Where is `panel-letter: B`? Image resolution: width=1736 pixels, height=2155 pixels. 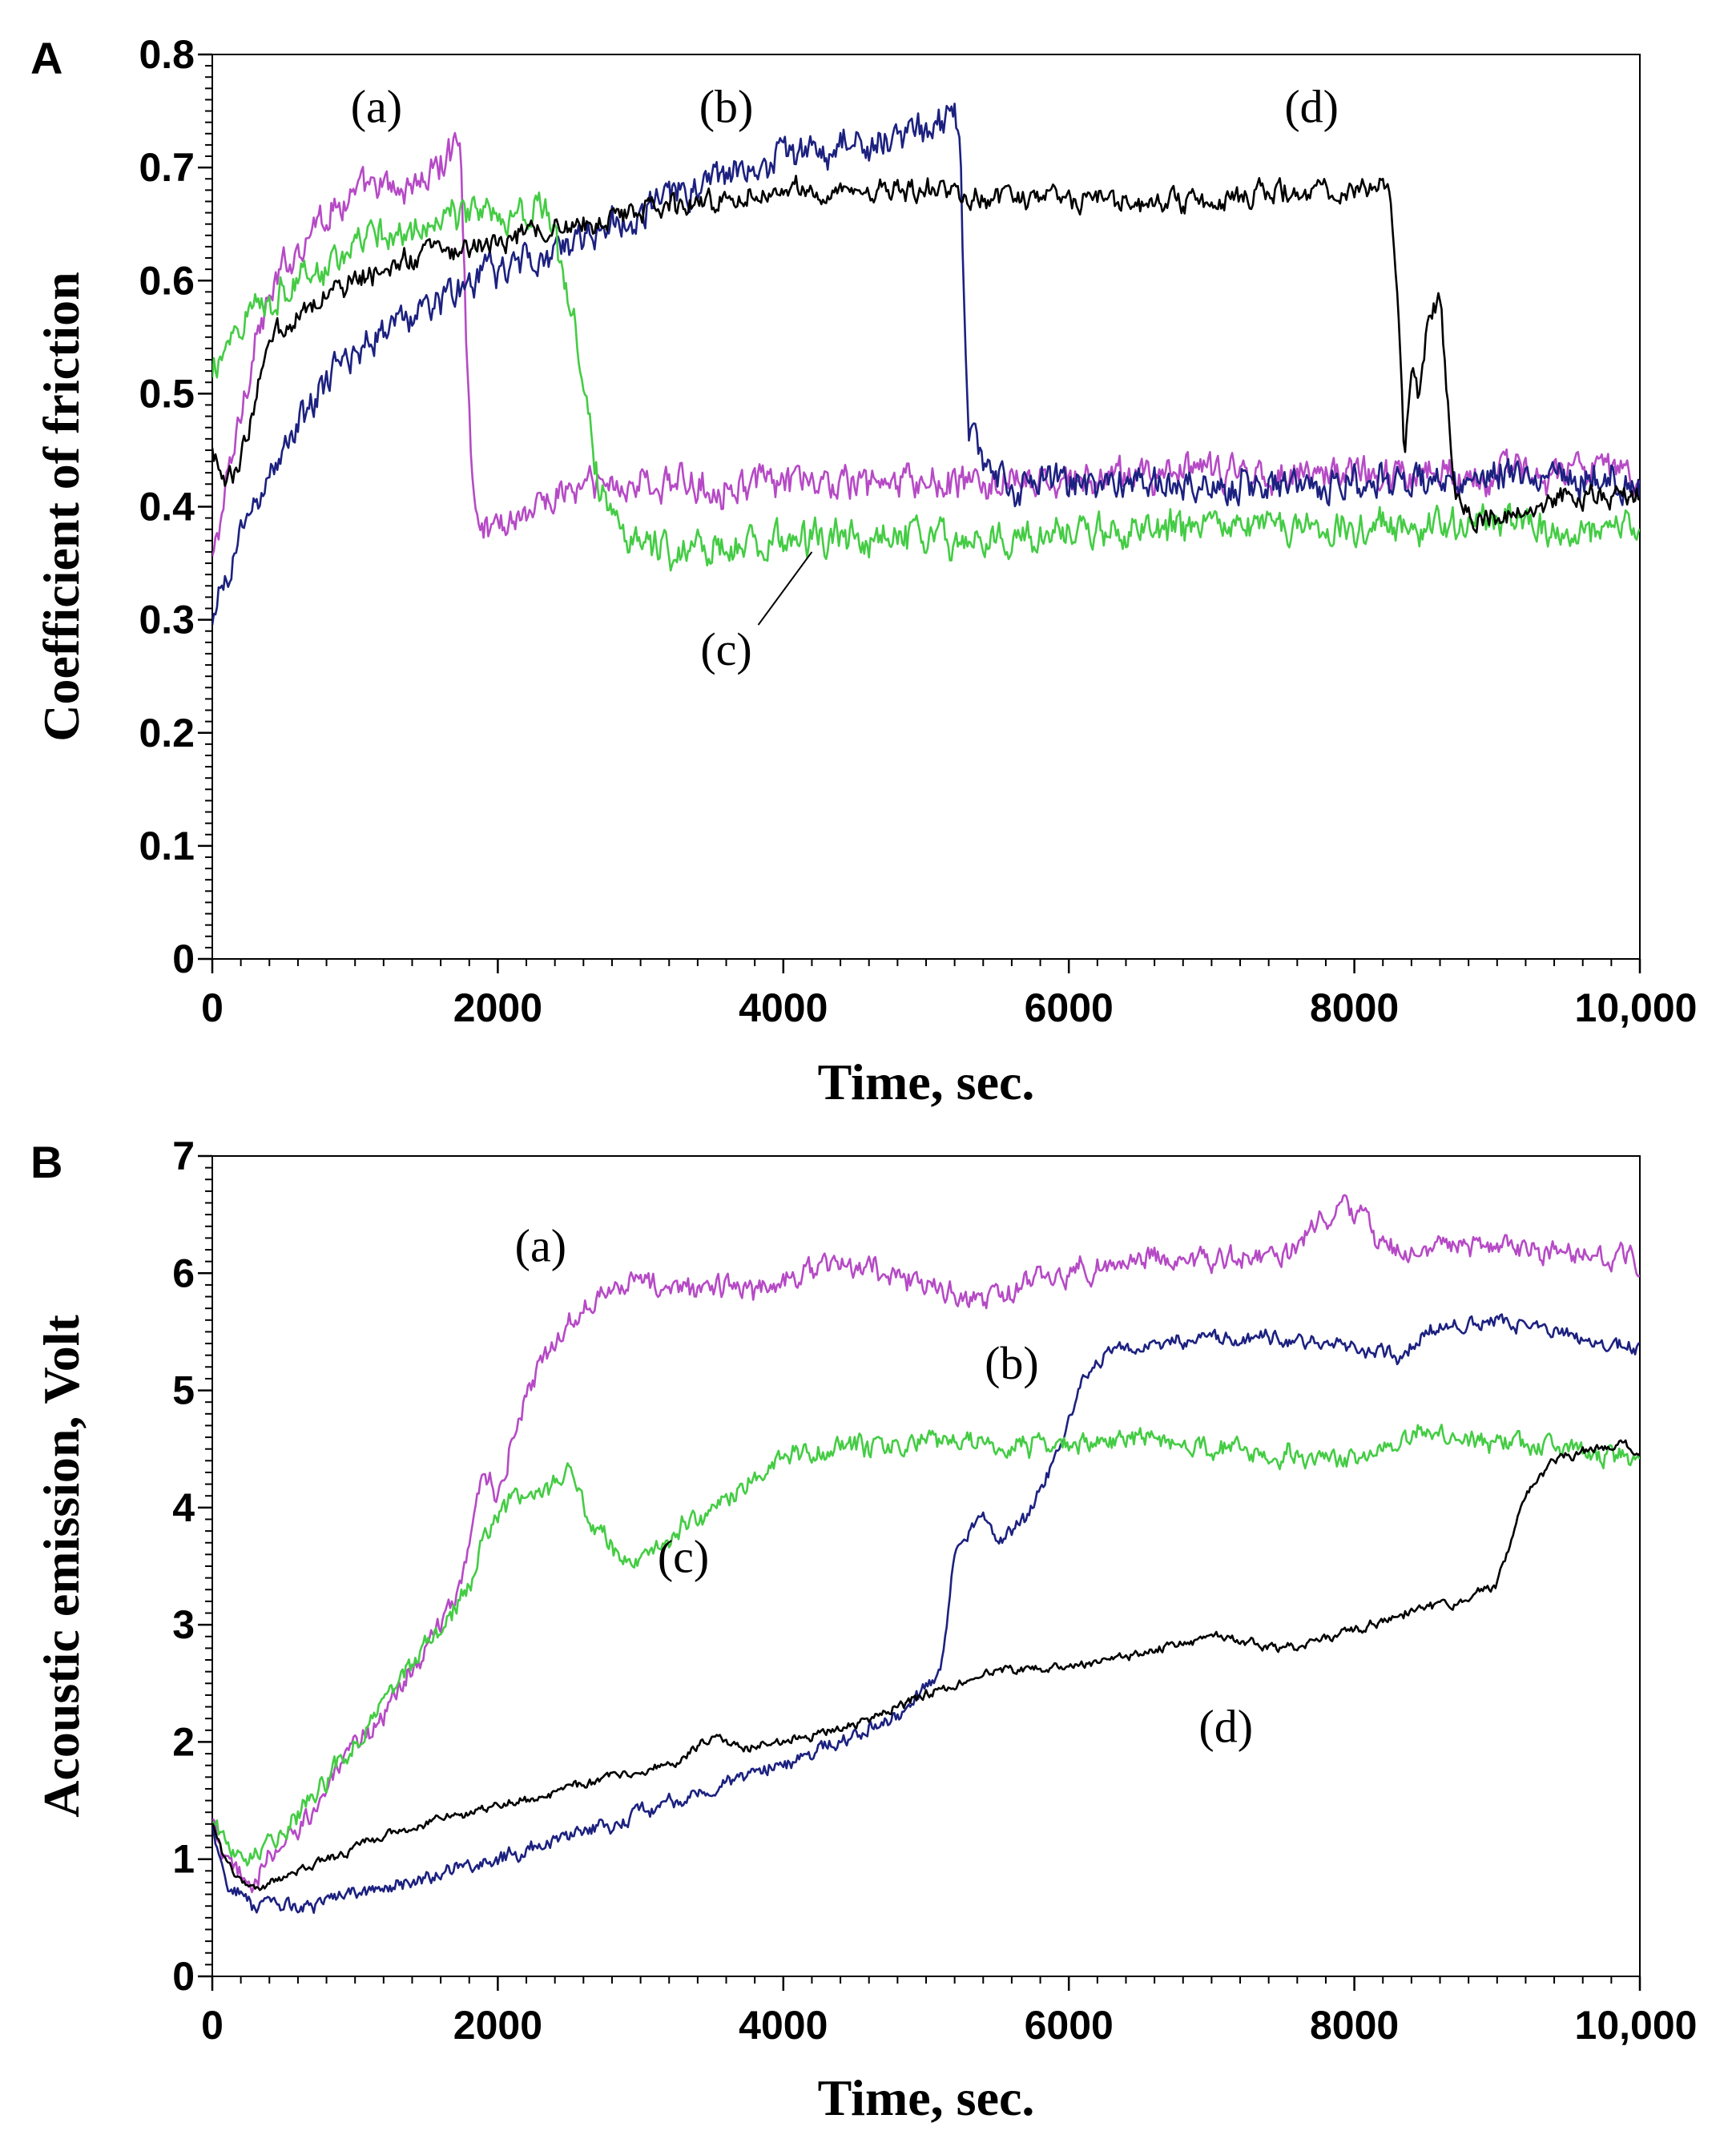
panel-letter: B is located at coordinates (46, 1162).